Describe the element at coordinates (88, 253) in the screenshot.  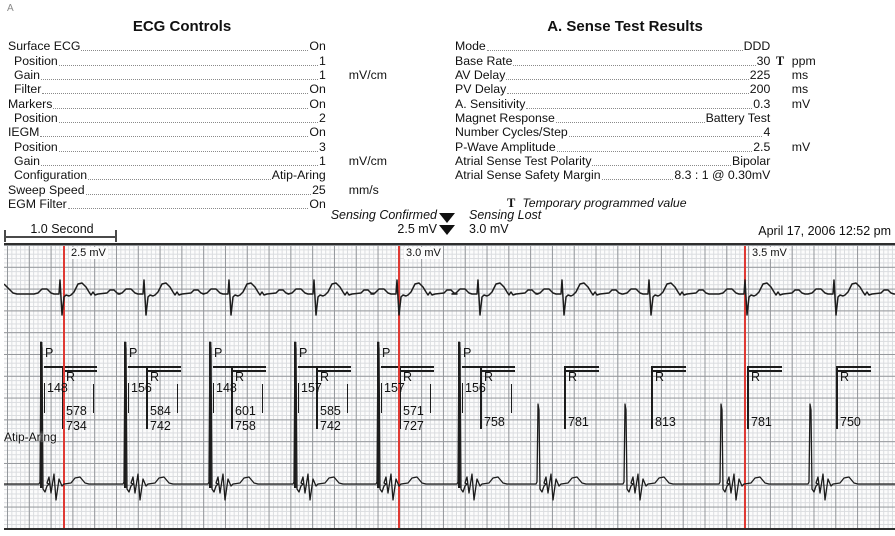
I see `threshold-cursor-label: 2.5 mV` at that location.